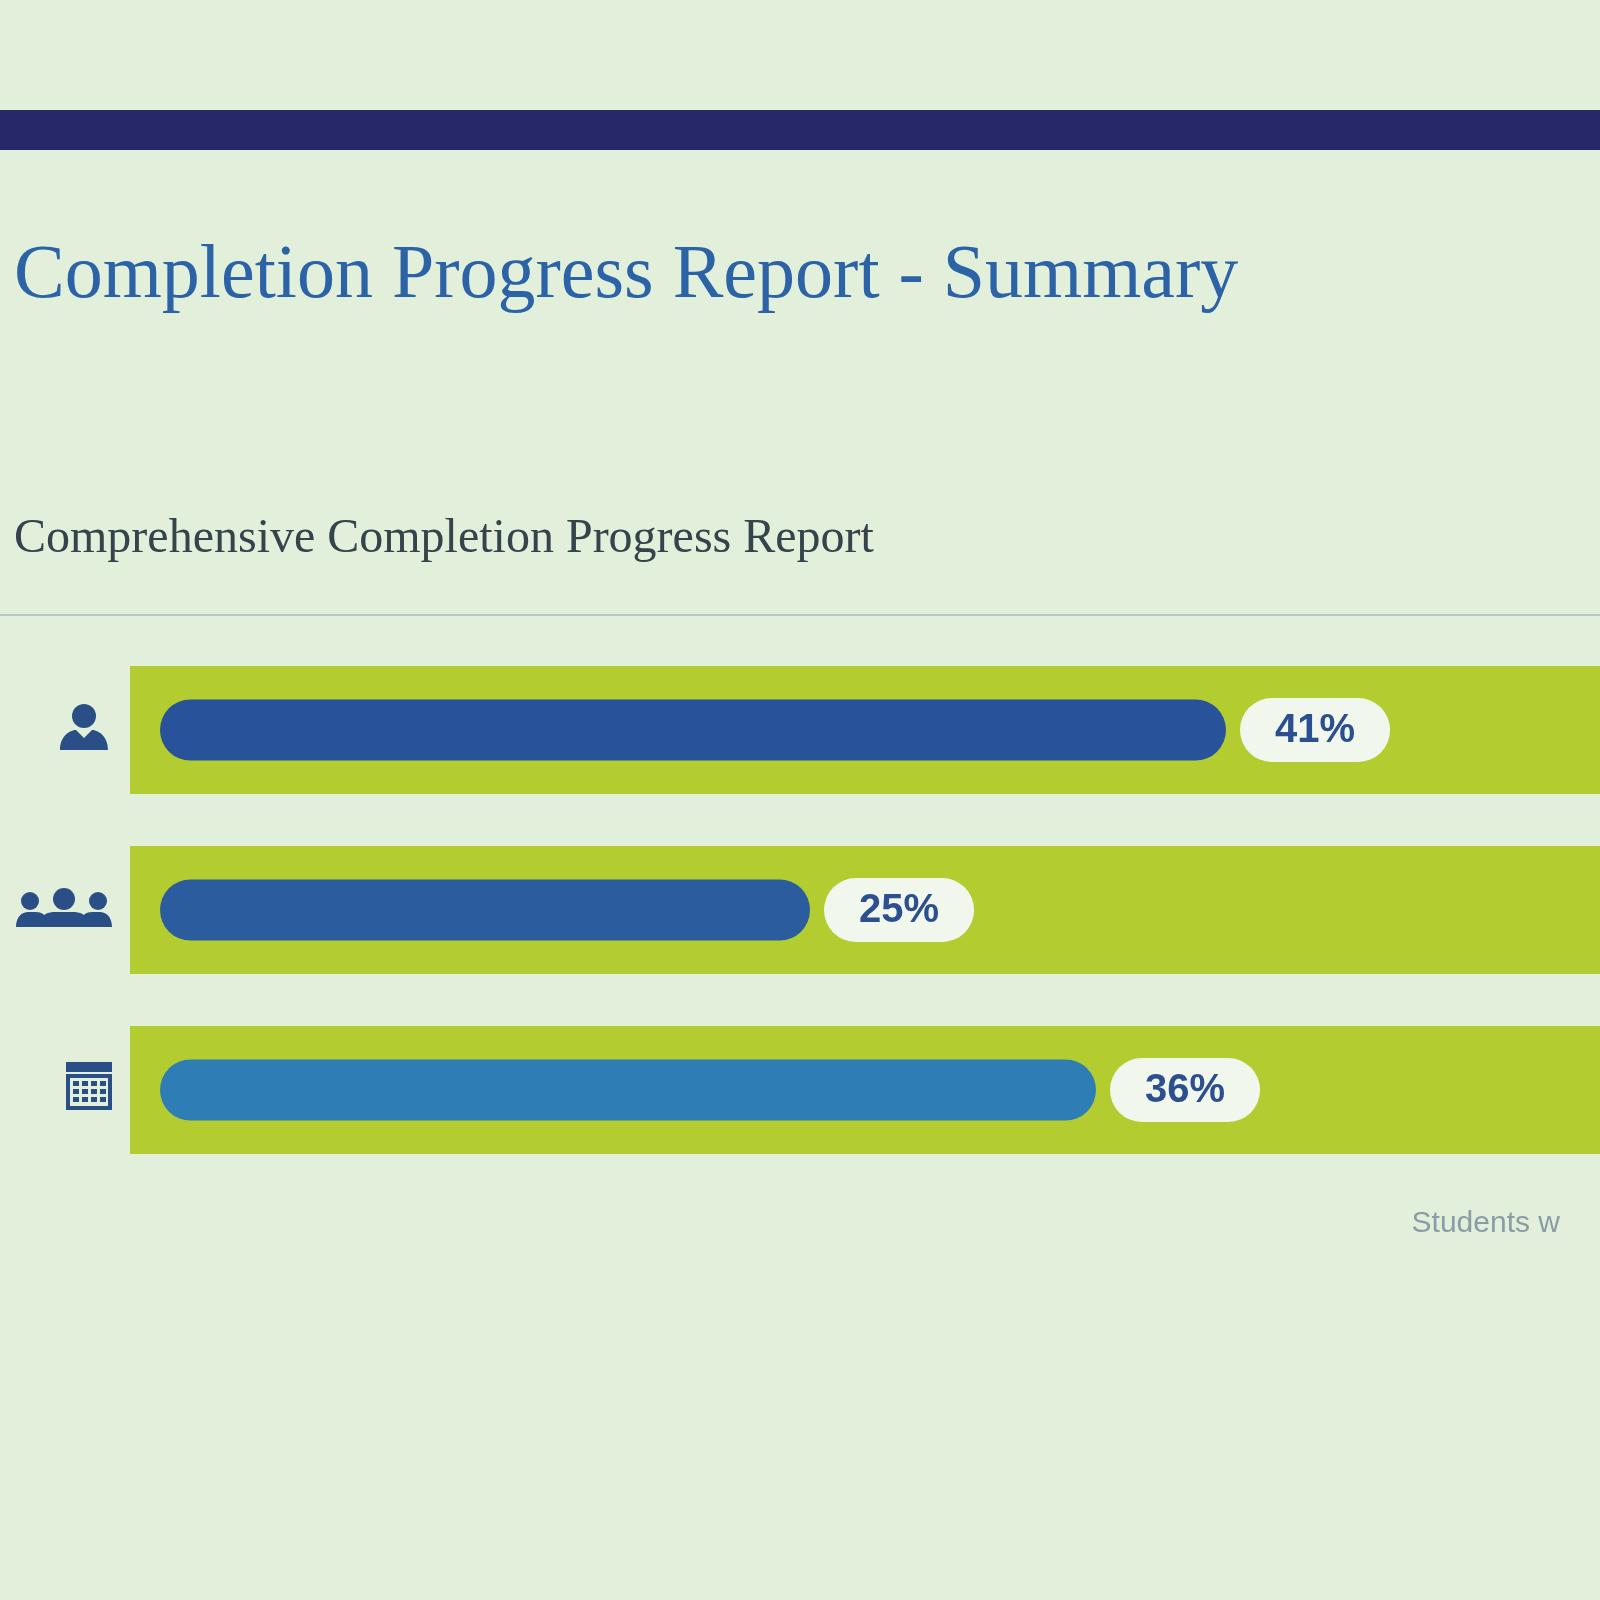 The width and height of the screenshot is (1600, 1600). I want to click on data-label: 36%, so click(1185, 1088).